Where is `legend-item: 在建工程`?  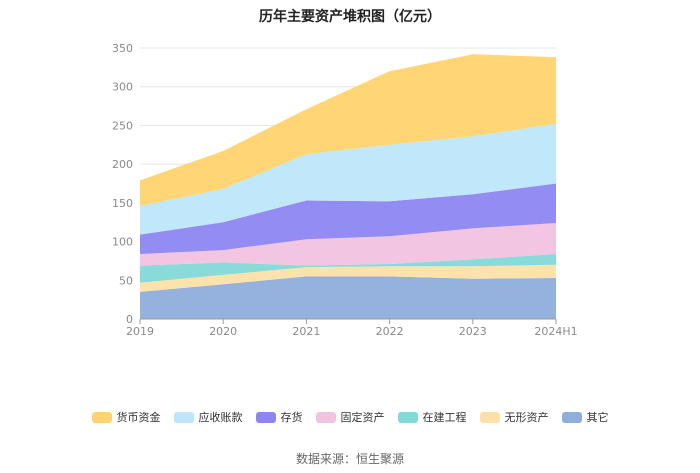
legend-item: 在建工程 is located at coordinates (432, 417).